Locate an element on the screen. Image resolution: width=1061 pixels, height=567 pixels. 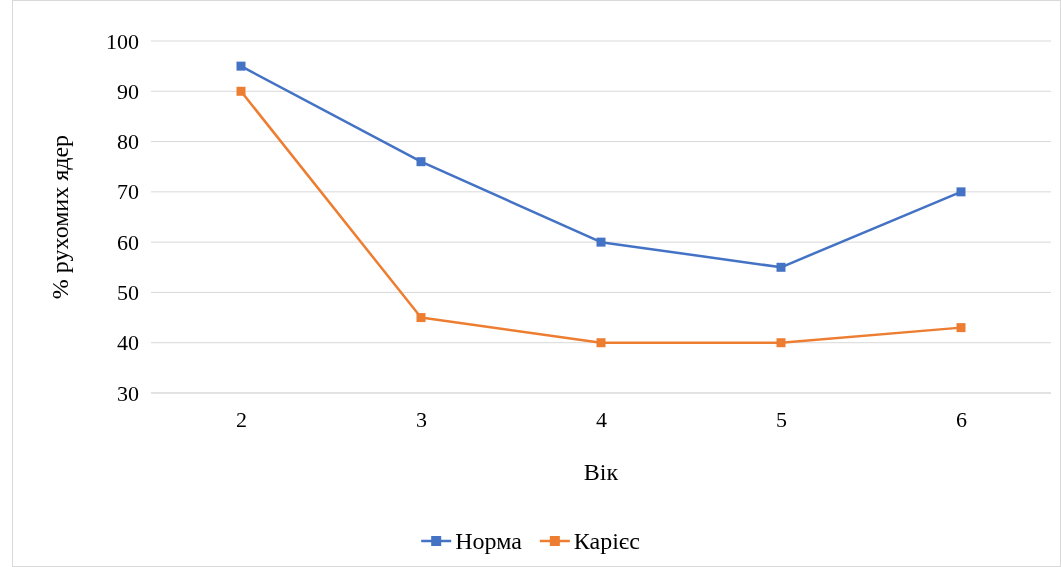
x-tick-label: 5 is located at coordinates (781, 419).